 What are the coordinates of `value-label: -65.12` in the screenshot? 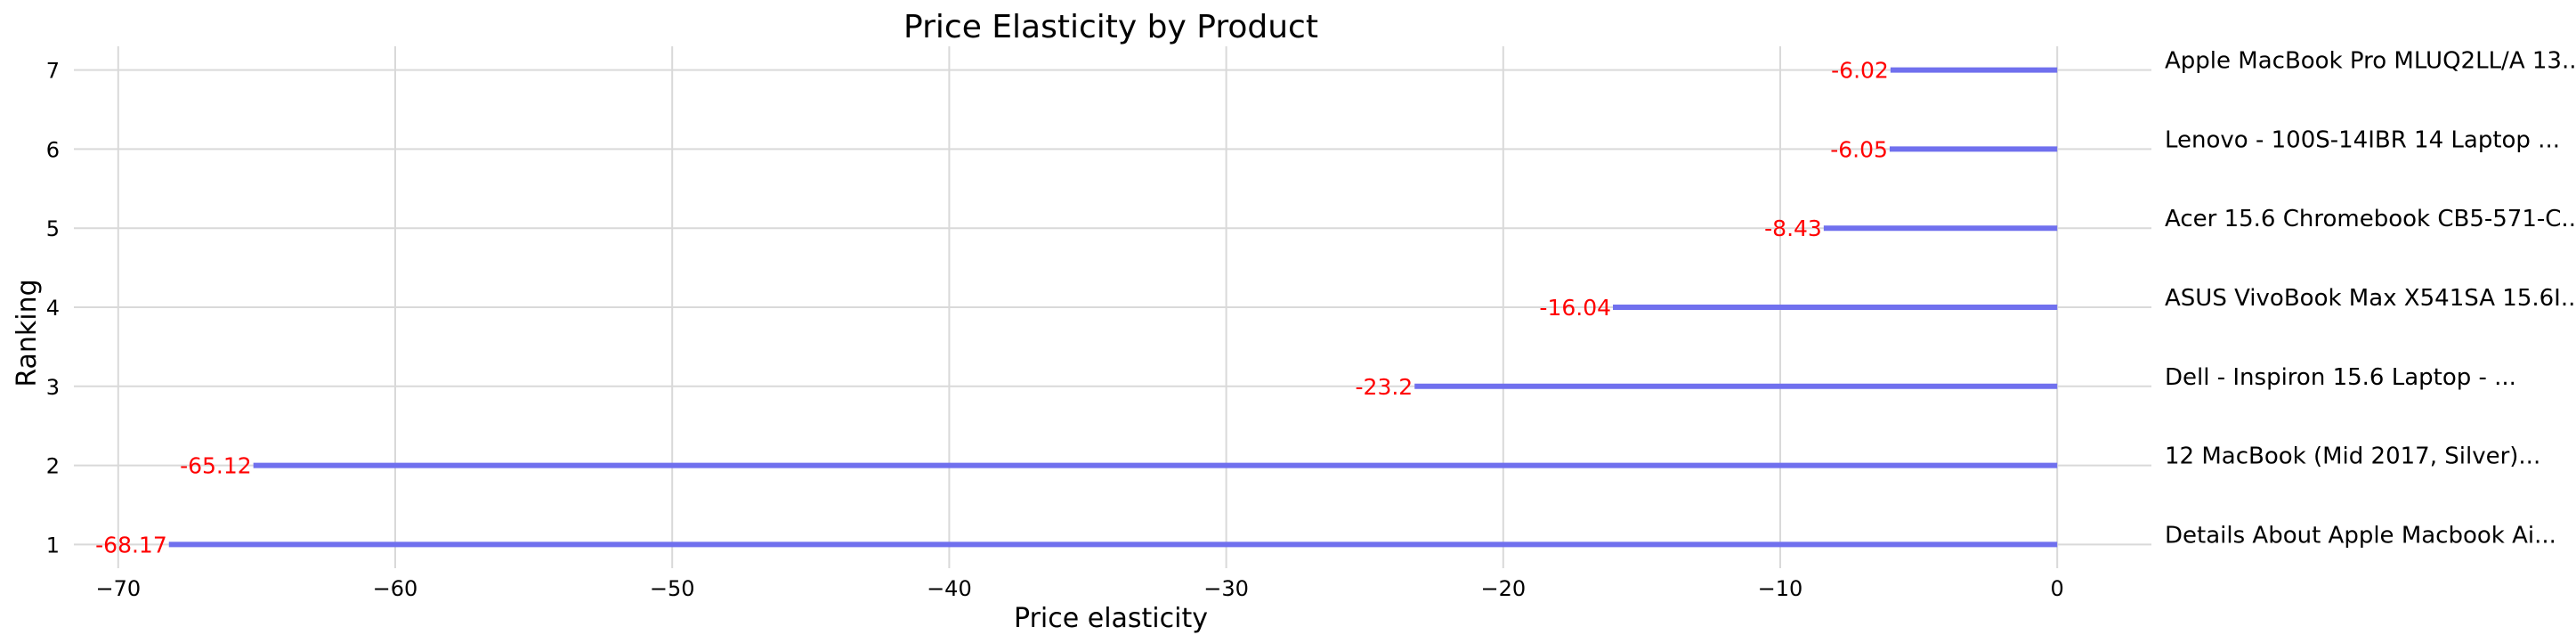 It's located at (216, 466).